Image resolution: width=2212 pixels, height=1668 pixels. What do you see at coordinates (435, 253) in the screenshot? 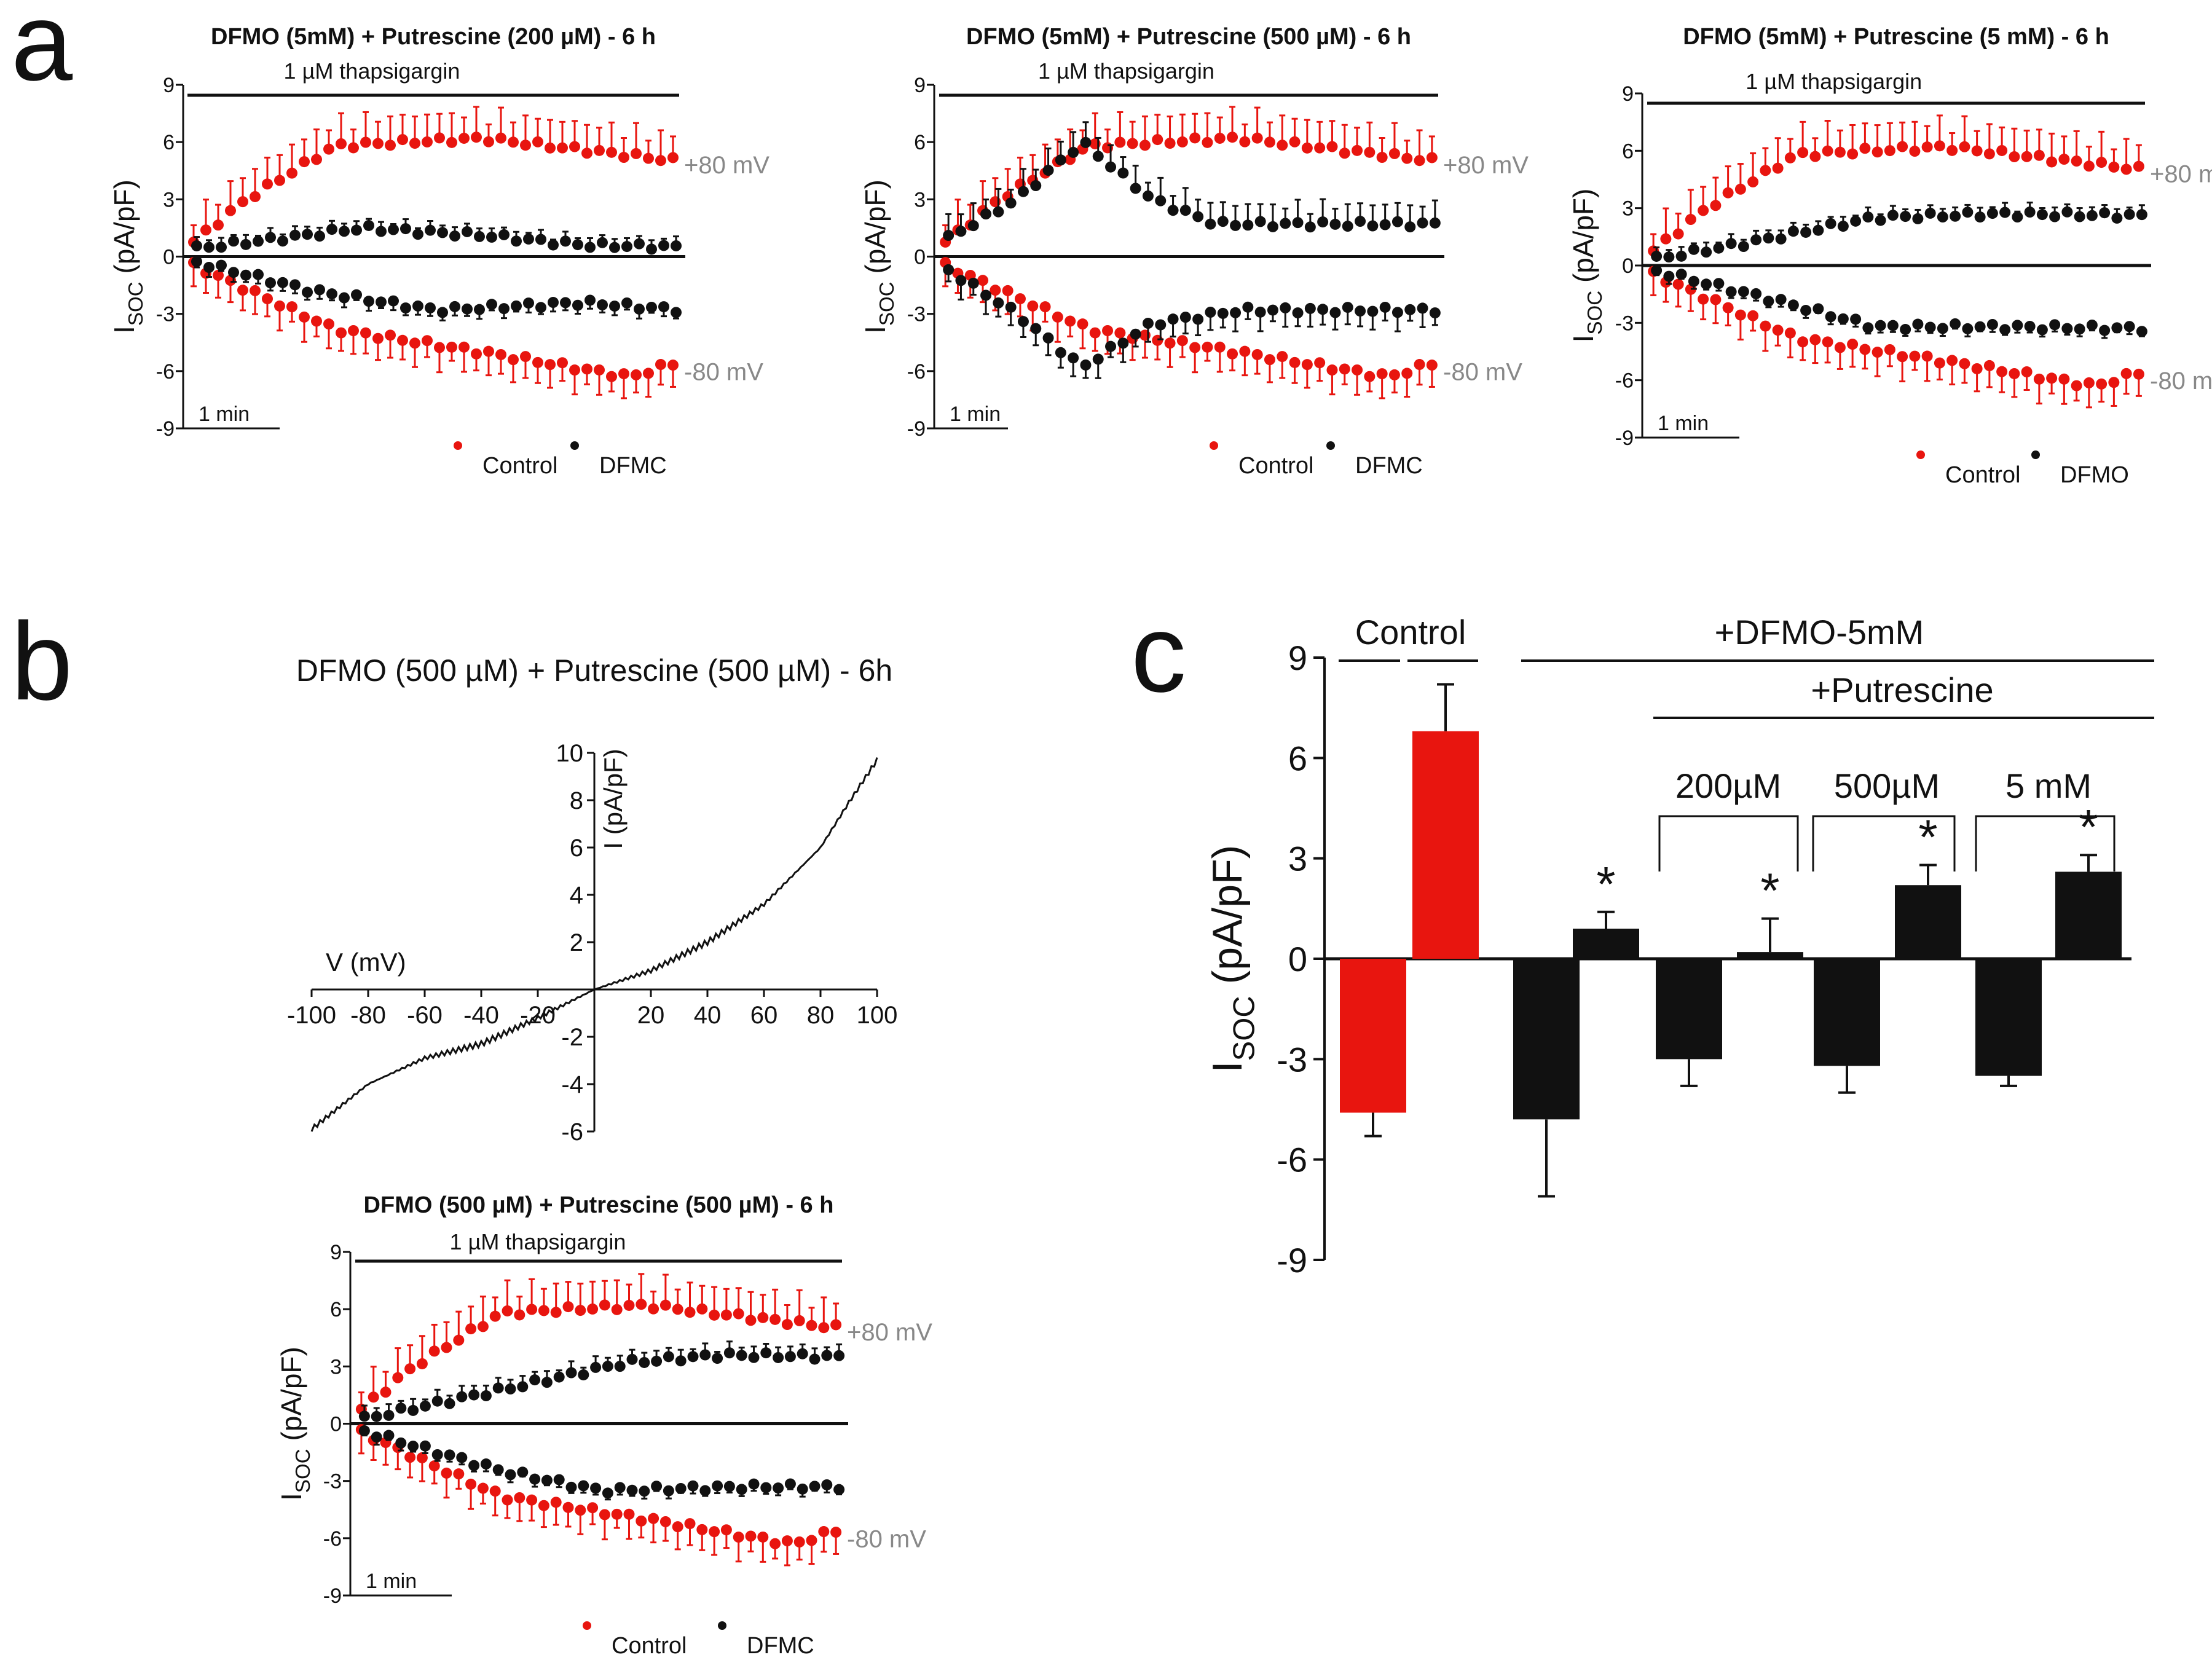
I see `data-series` at bounding box center [435, 253].